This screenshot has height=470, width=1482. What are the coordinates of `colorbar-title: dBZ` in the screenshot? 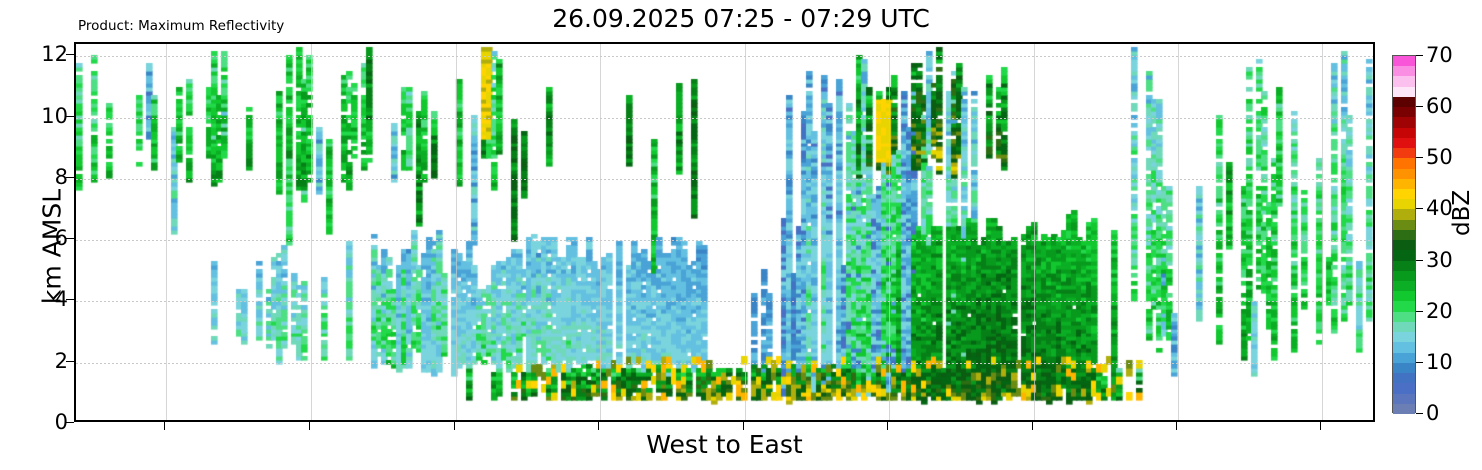 It's located at (1462, 212).